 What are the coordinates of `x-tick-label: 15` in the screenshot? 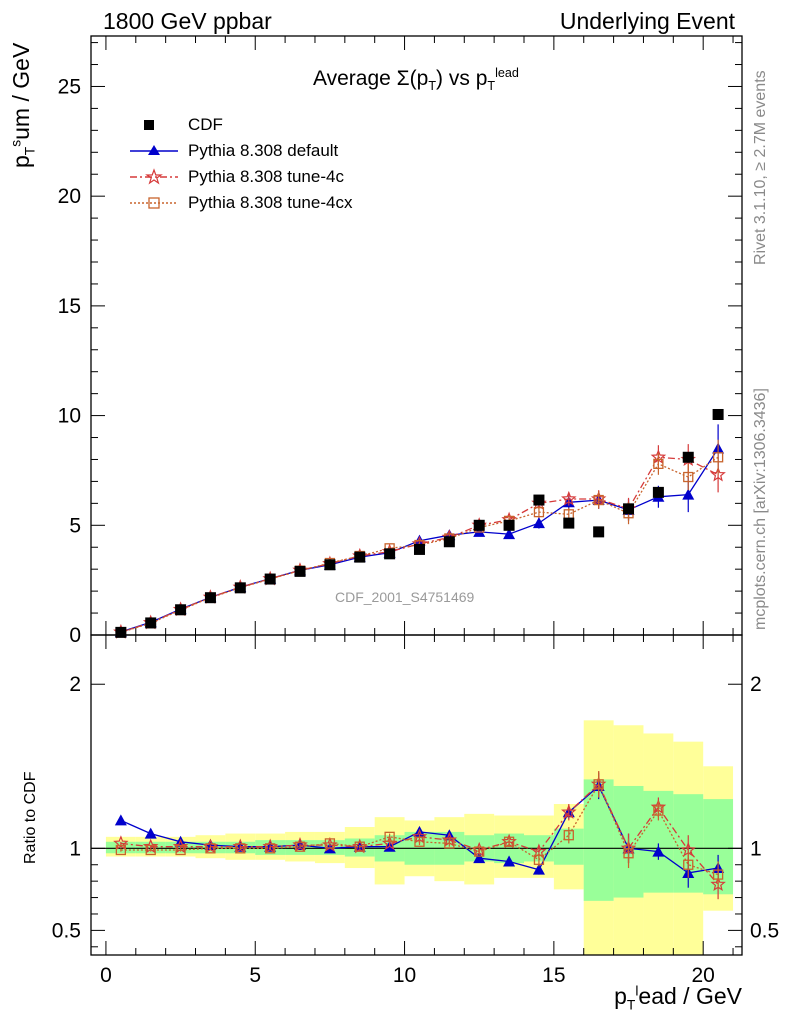 It's located at (553, 975).